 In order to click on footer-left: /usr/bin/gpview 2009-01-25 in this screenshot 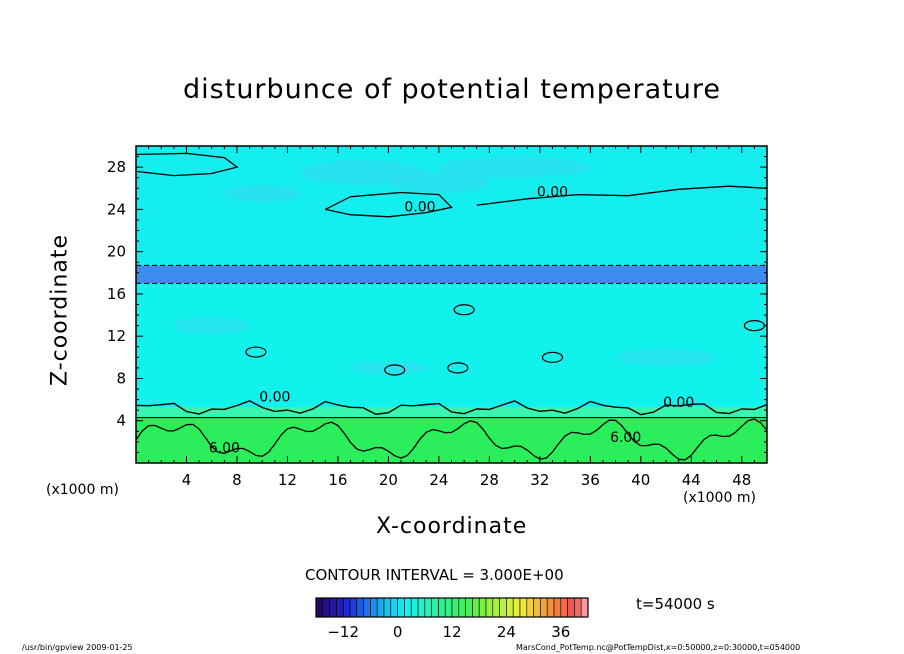, I will do `click(77, 647)`.